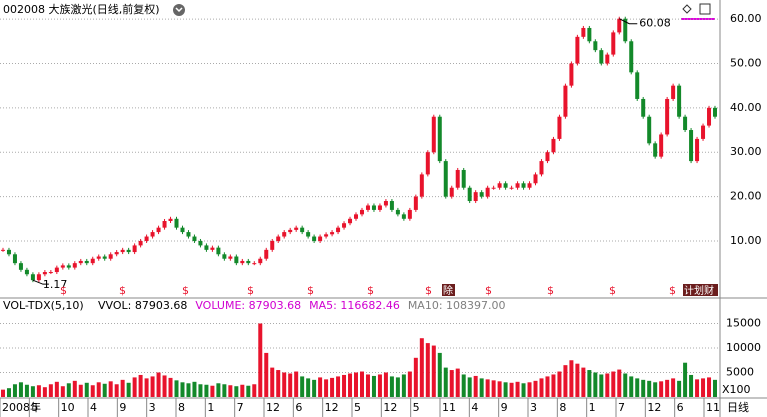 The width and height of the screenshot is (767, 417). Describe the element at coordinates (210, 407) in the screenshot. I see `x-tick-label: 1` at that location.